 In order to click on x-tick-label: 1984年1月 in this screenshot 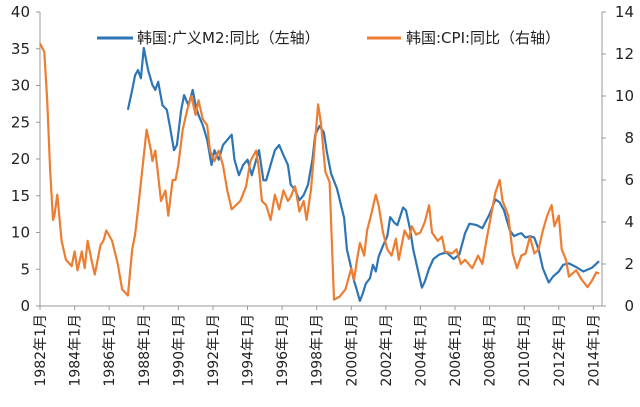, I will do `click(76, 350)`.